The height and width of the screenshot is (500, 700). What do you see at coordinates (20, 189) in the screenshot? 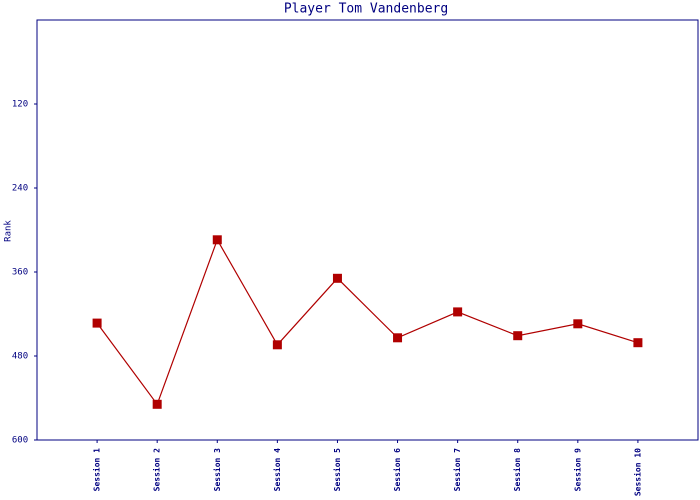
I see `y-tick-label: 240` at bounding box center [20, 189].